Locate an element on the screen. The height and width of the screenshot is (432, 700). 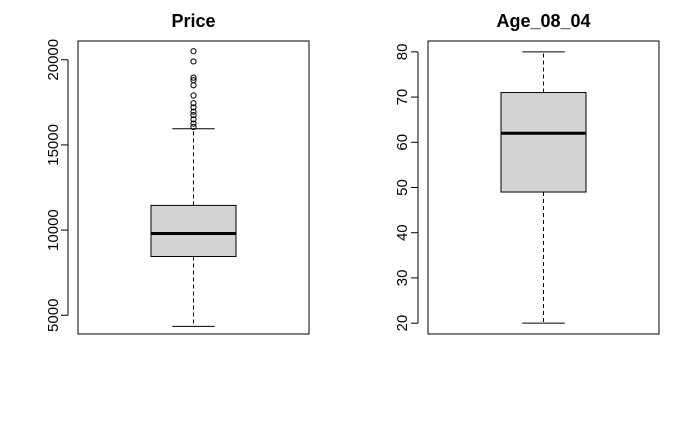
y-tick-label: 20 is located at coordinates (402, 323).